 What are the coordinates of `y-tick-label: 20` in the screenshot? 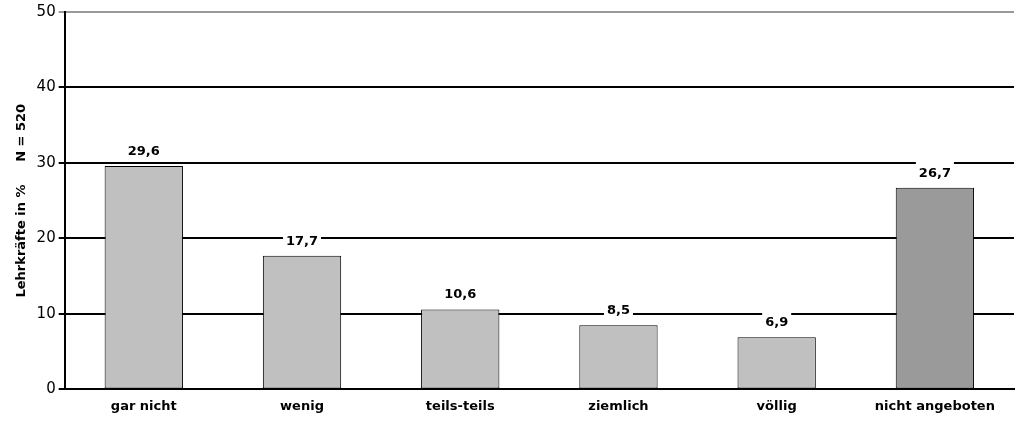 It's located at (46, 237).